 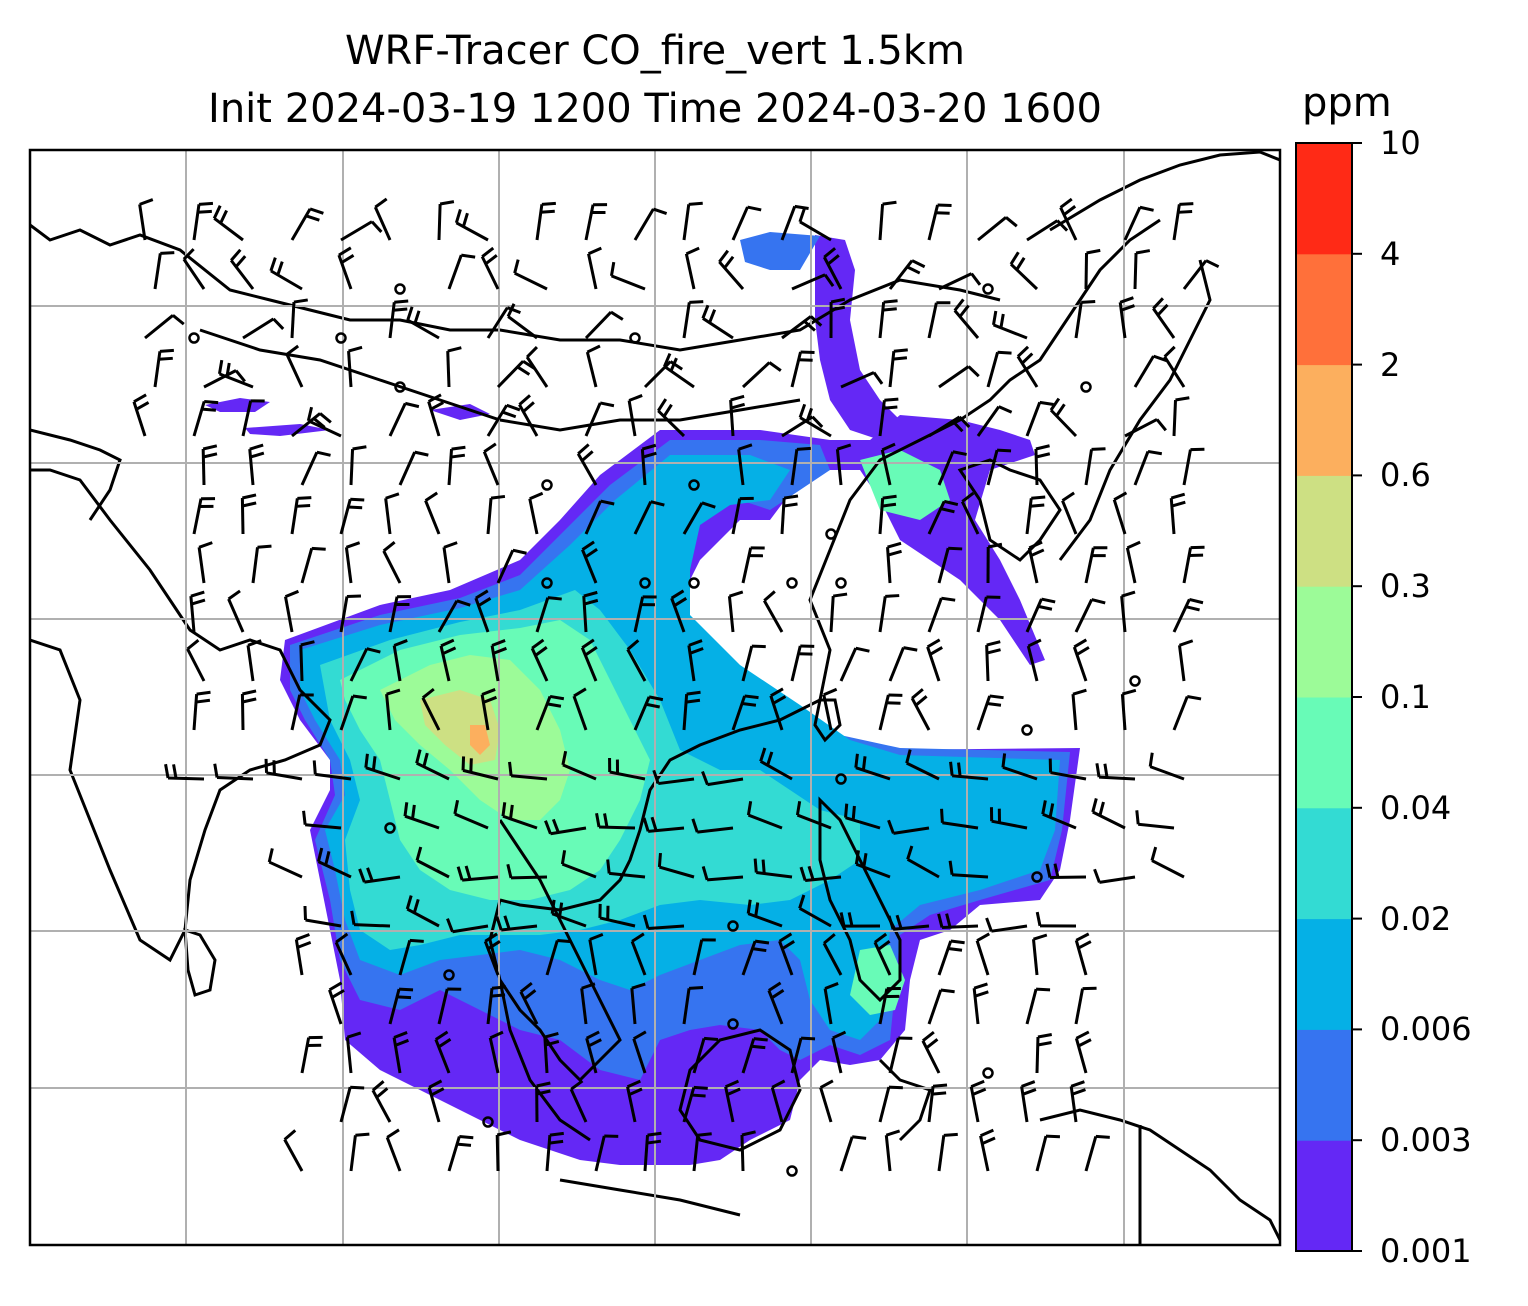 I want to click on colorbar-tick-label: 0.04, so click(x=1416, y=807).